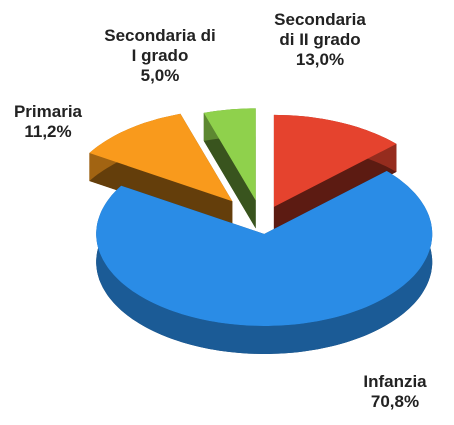 The image size is (454, 425). I want to click on slice-label: Infanzia 70,8%, so click(395, 392).